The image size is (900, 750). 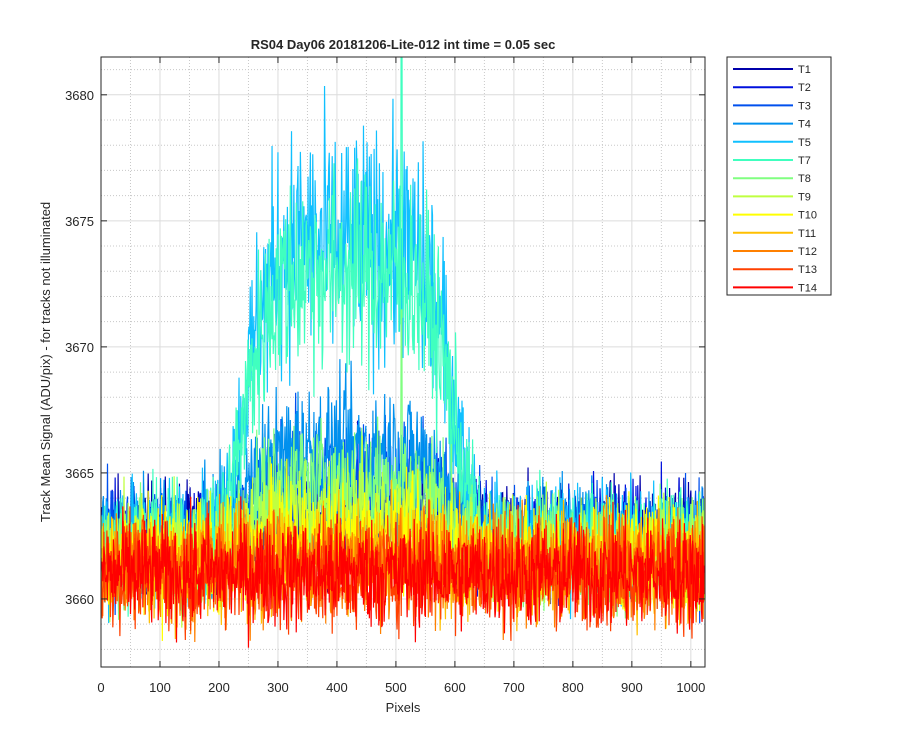 I want to click on legend-label-t13: T13, so click(x=807, y=270).